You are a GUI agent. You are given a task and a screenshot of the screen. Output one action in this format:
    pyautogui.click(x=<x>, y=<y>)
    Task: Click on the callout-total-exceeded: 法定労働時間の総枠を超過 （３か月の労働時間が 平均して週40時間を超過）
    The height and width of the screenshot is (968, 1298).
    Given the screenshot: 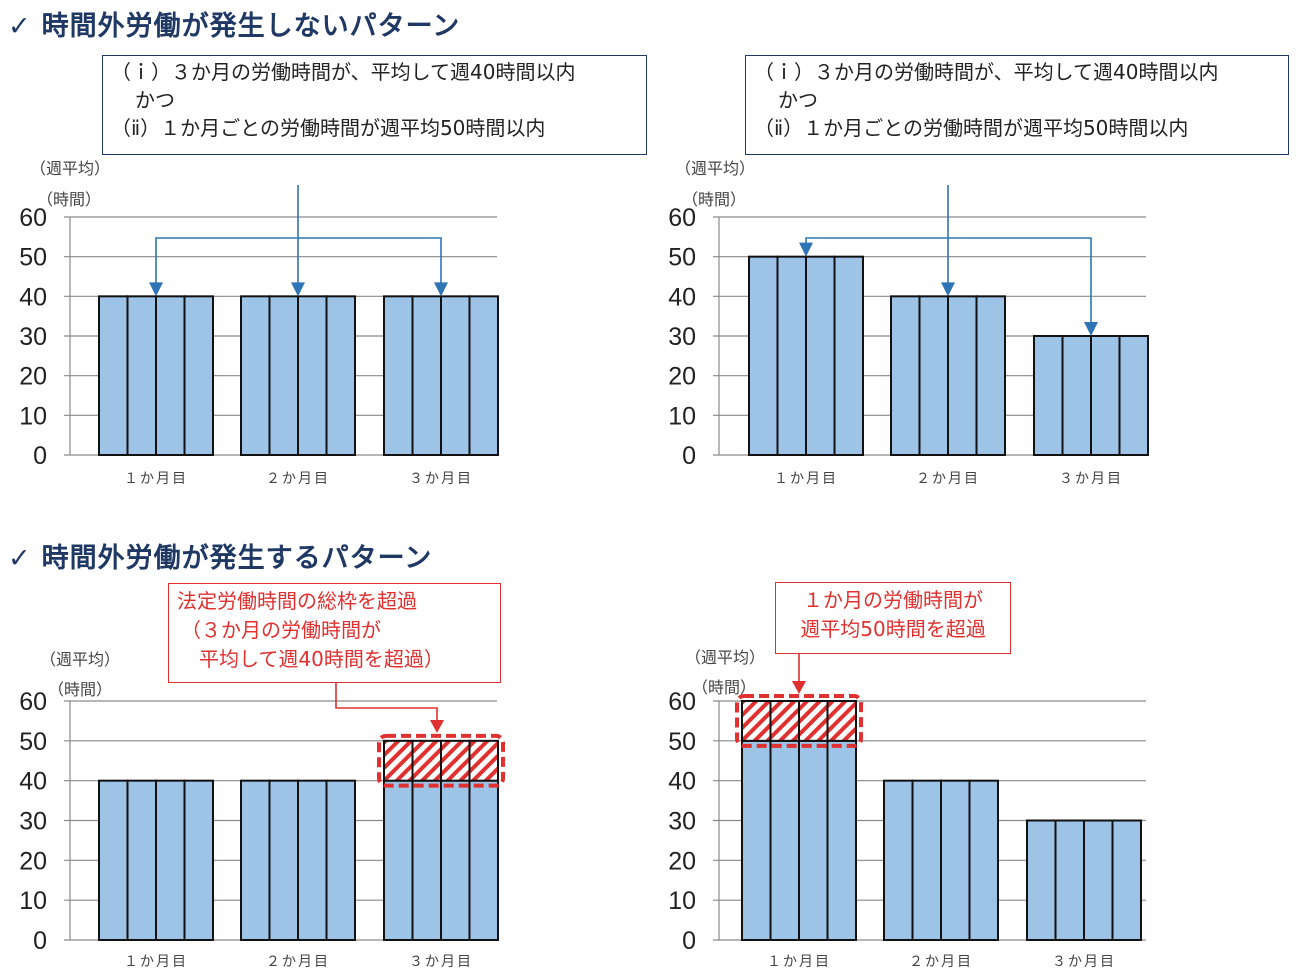 What is the action you would take?
    pyautogui.click(x=334, y=633)
    